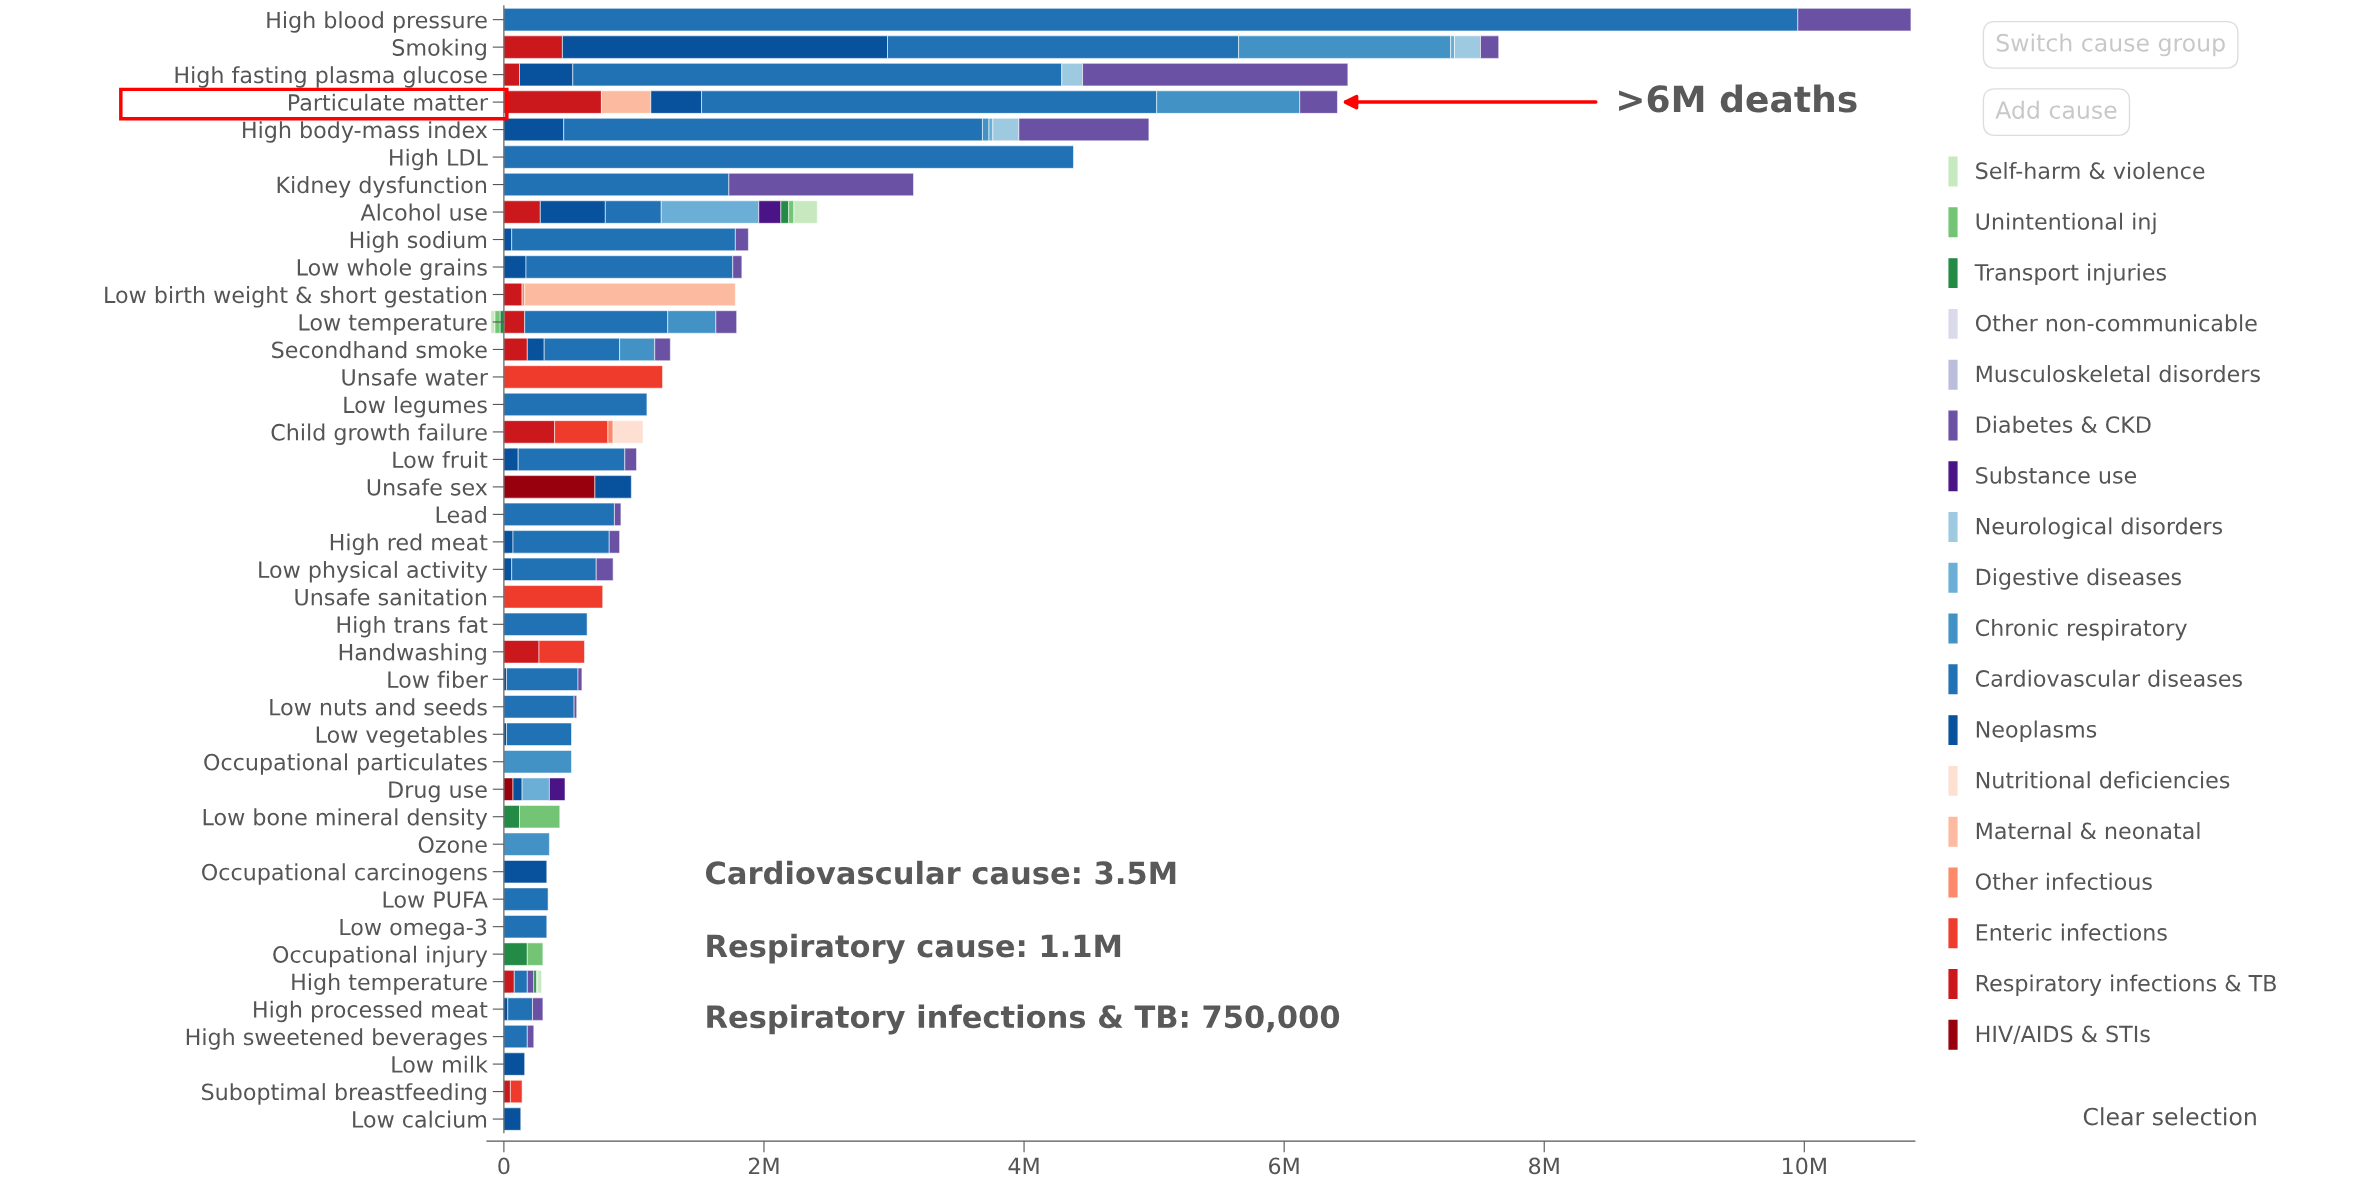  Describe the element at coordinates (377, 22) in the screenshot. I see `y-tick-label: High blood pressure` at that location.